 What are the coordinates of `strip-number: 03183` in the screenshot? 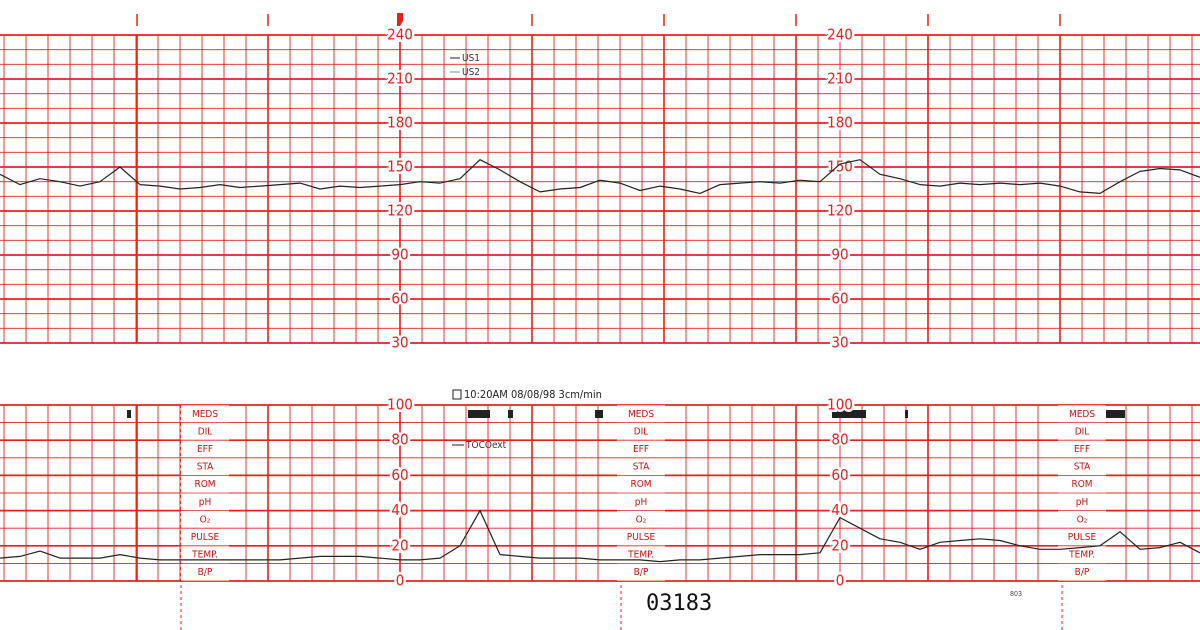 It's located at (679, 603).